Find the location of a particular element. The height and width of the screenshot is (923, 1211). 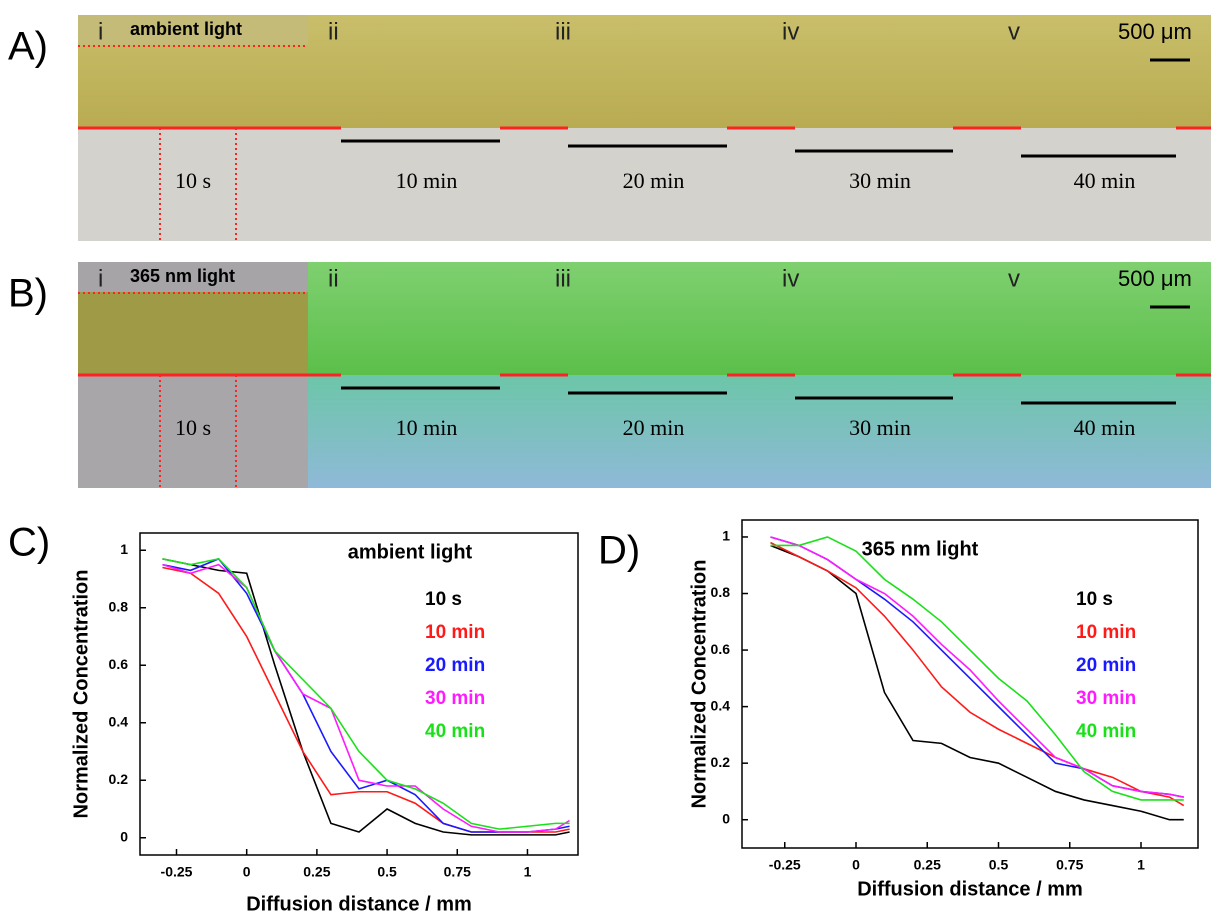

panel-label: D) is located at coordinates (619, 551).